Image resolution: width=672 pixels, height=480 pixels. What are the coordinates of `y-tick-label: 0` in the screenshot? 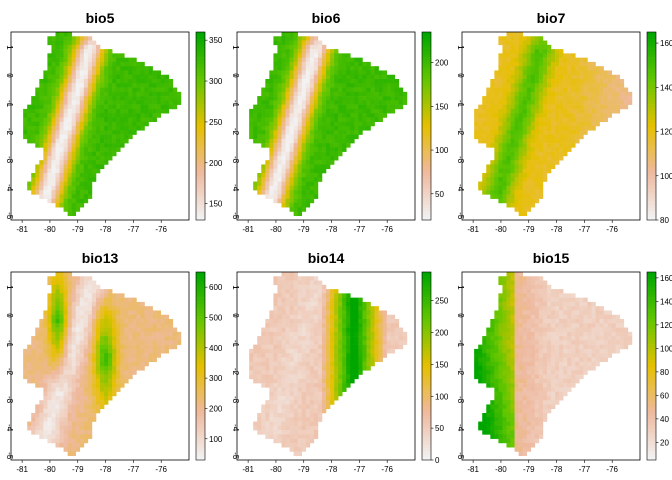 It's located at (9, 75).